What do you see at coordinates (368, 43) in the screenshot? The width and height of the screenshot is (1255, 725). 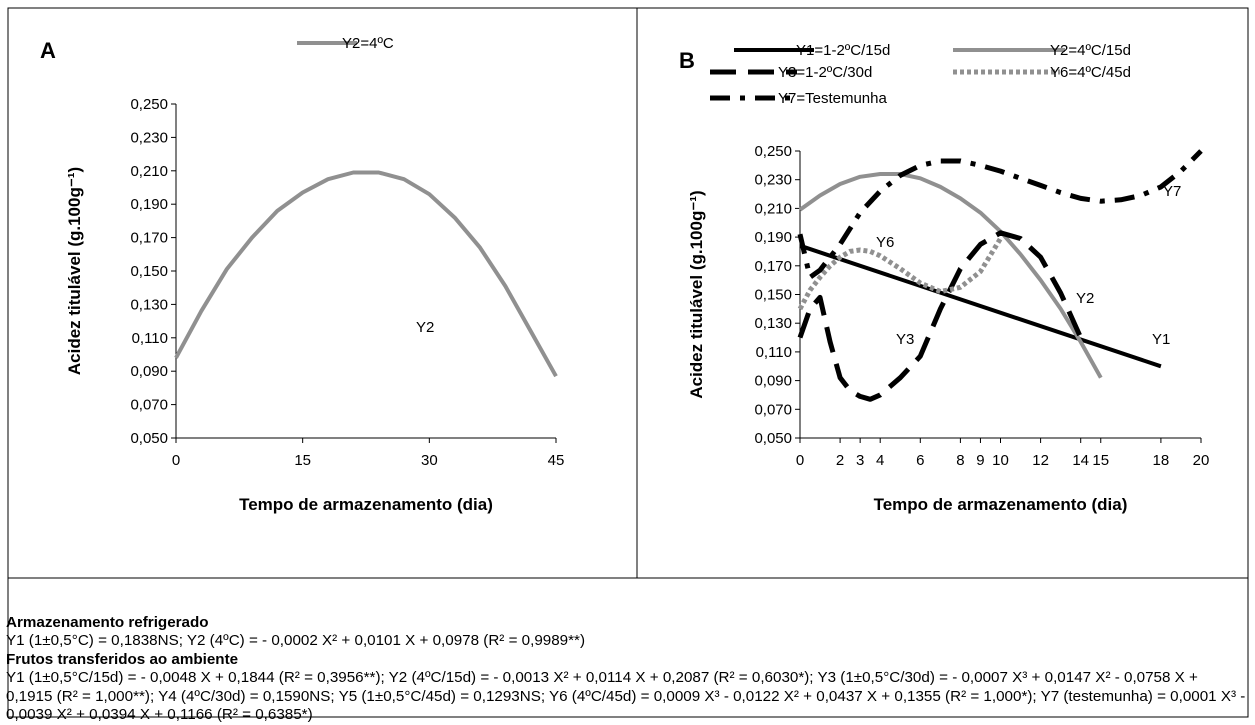 I see `legend-a-y2-label: Y2=4ºC` at bounding box center [368, 43].